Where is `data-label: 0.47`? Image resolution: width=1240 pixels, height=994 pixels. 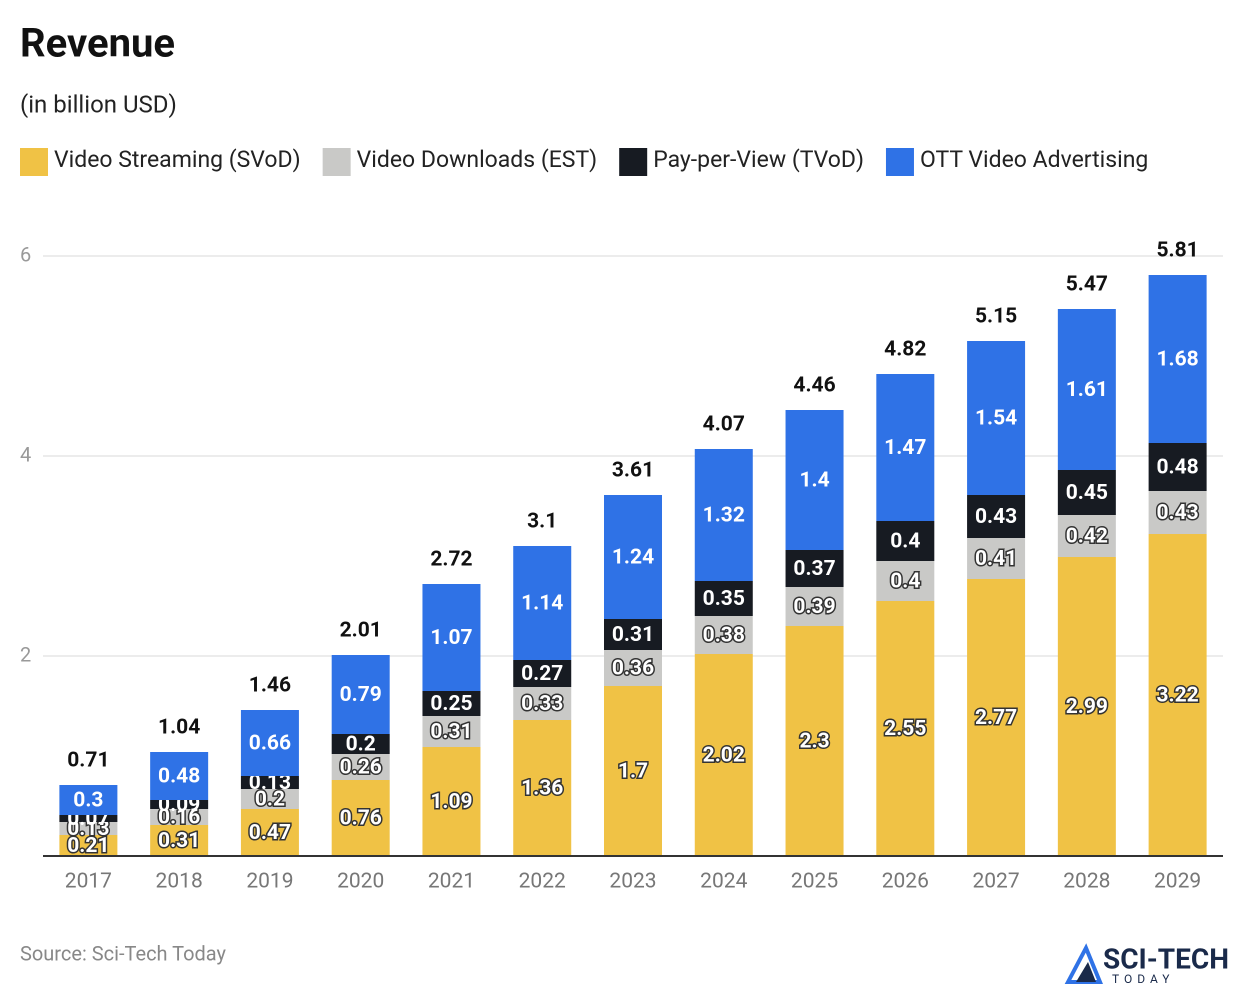 data-label: 0.47 is located at coordinates (270, 833).